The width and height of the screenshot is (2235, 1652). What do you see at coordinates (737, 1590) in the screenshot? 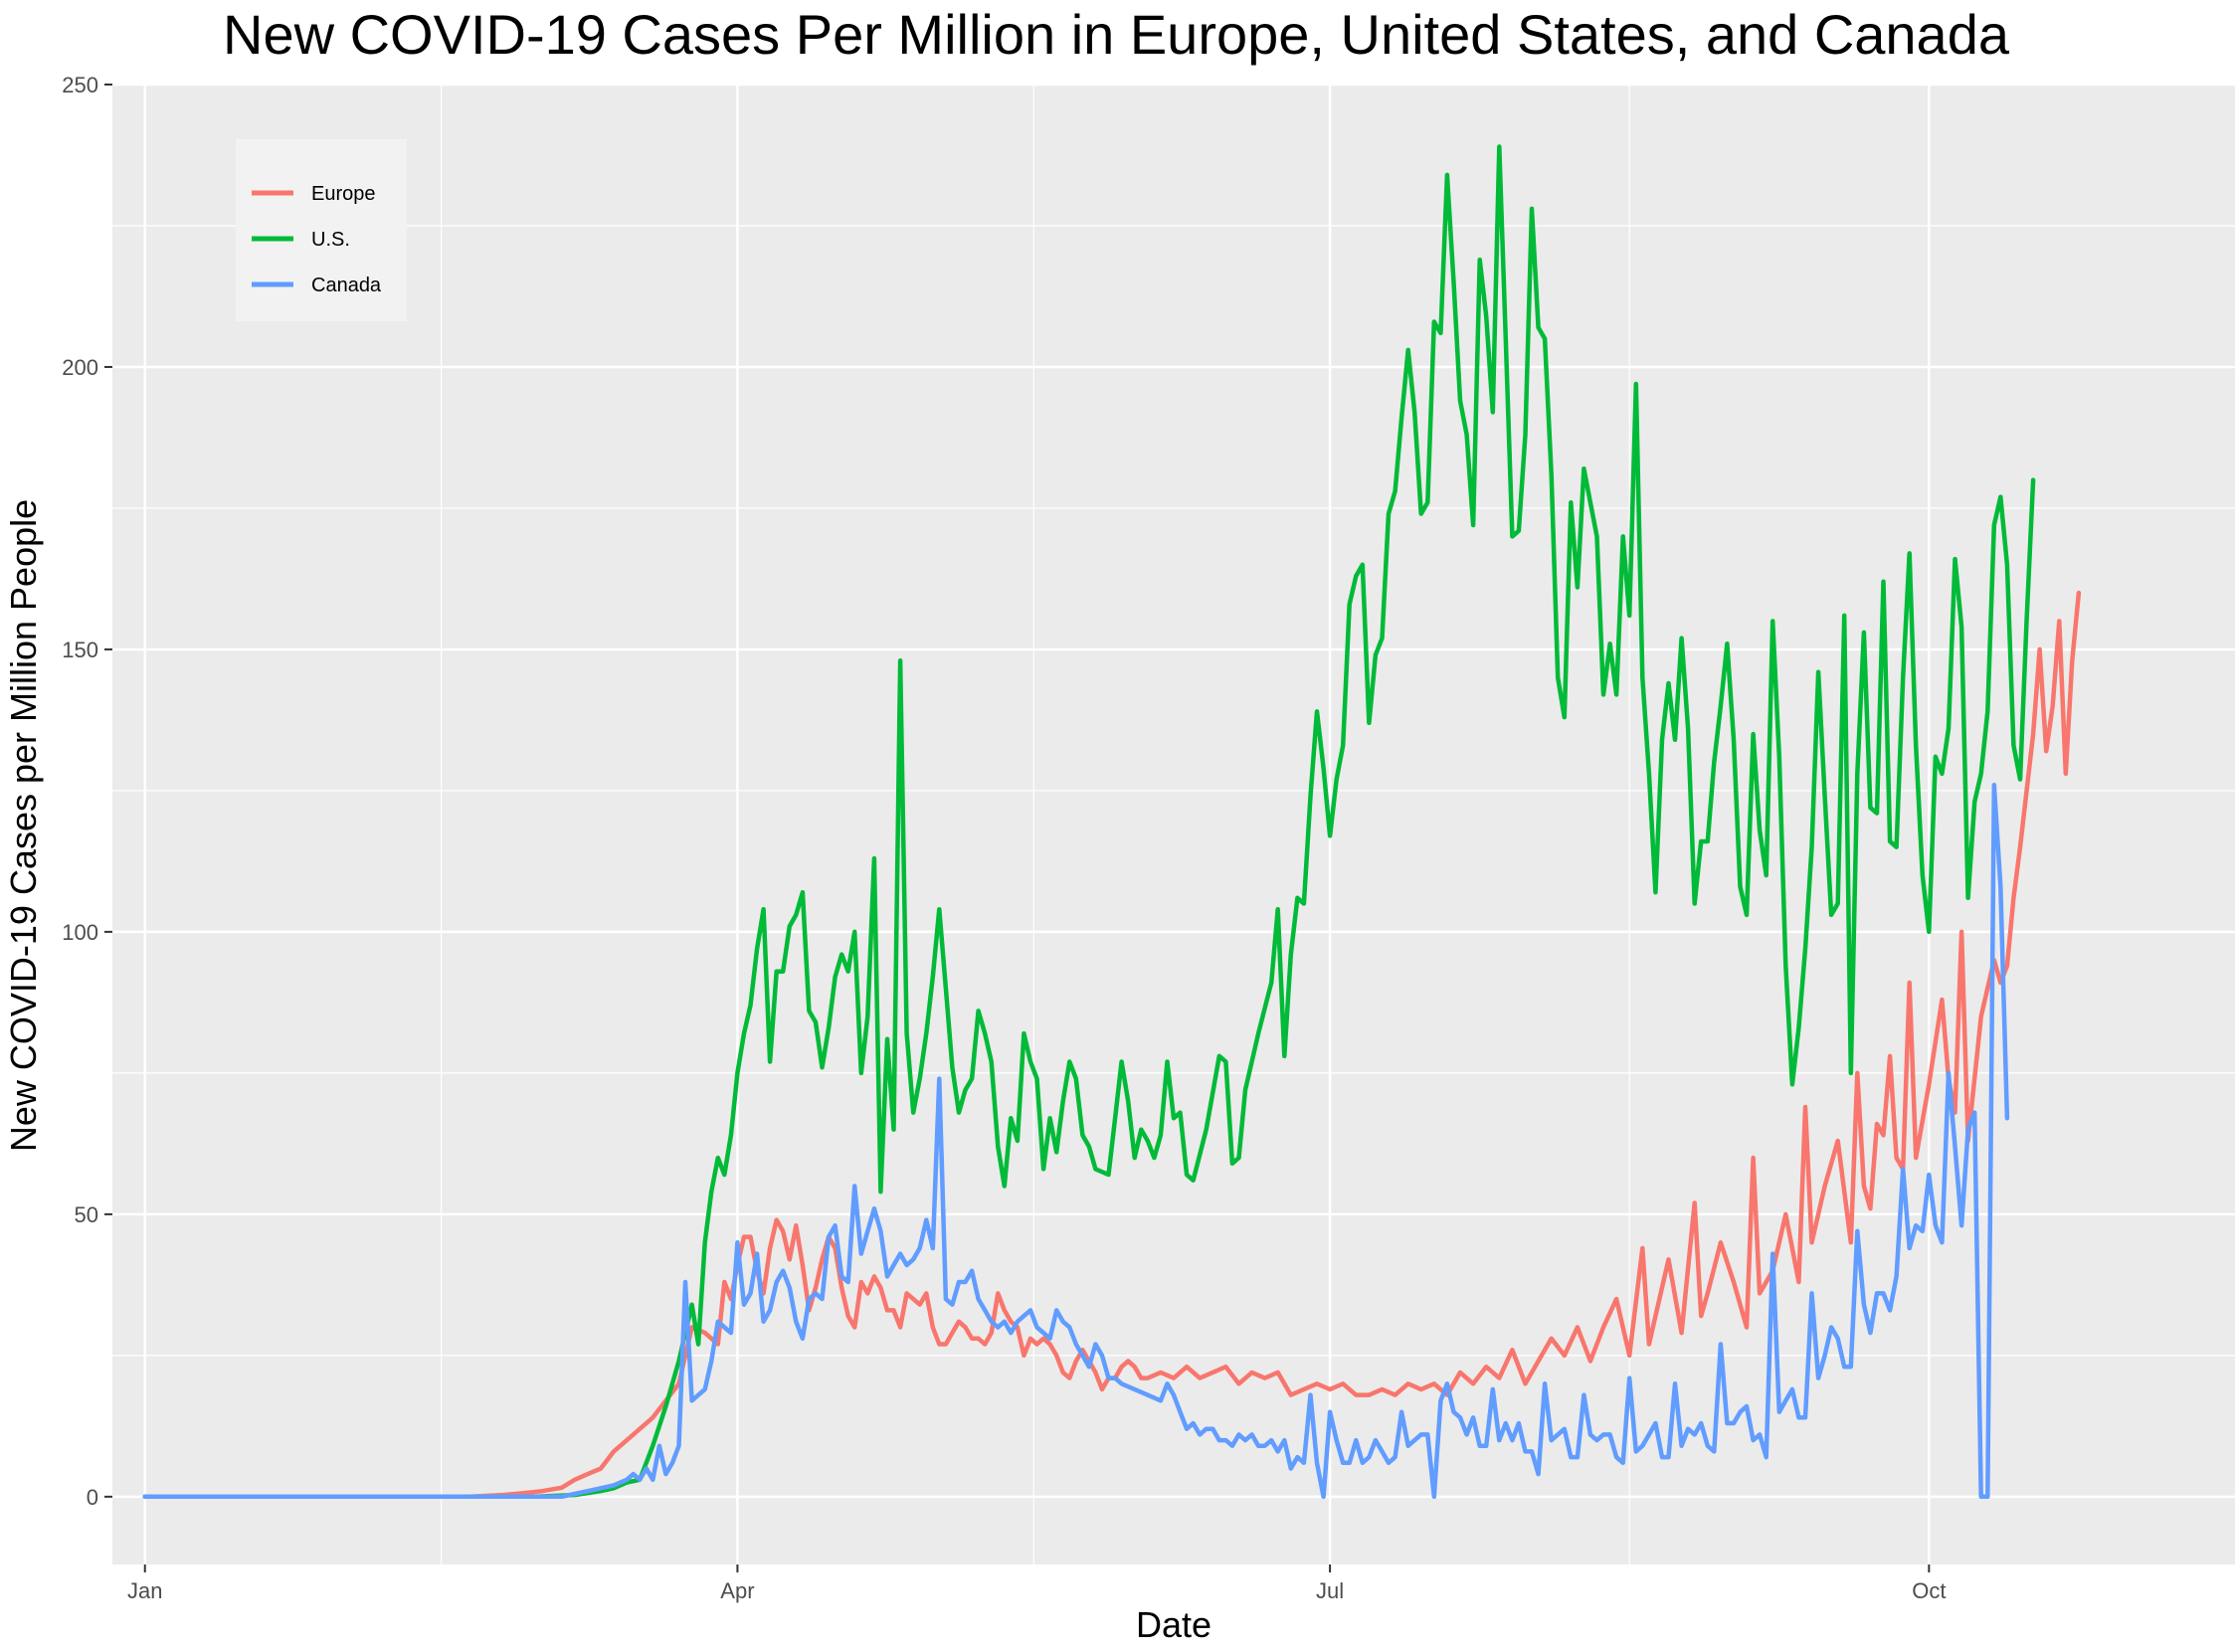
I see `x-tick-label: Apr` at bounding box center [737, 1590].